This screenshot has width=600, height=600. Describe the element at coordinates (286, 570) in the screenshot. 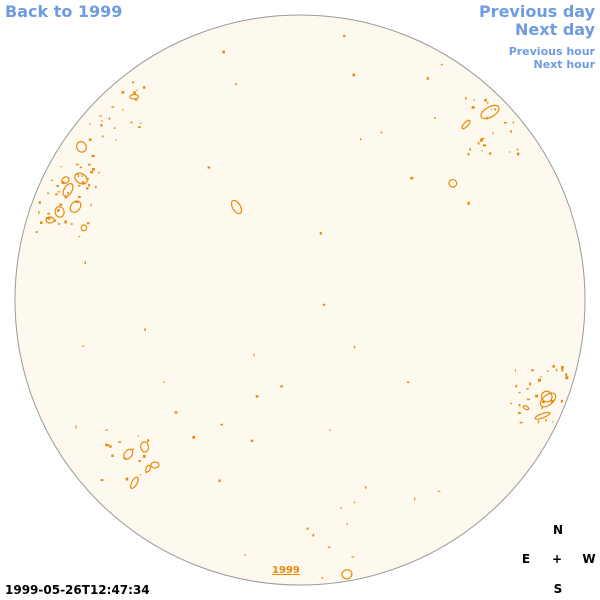

I see `year-link: 1999` at that location.